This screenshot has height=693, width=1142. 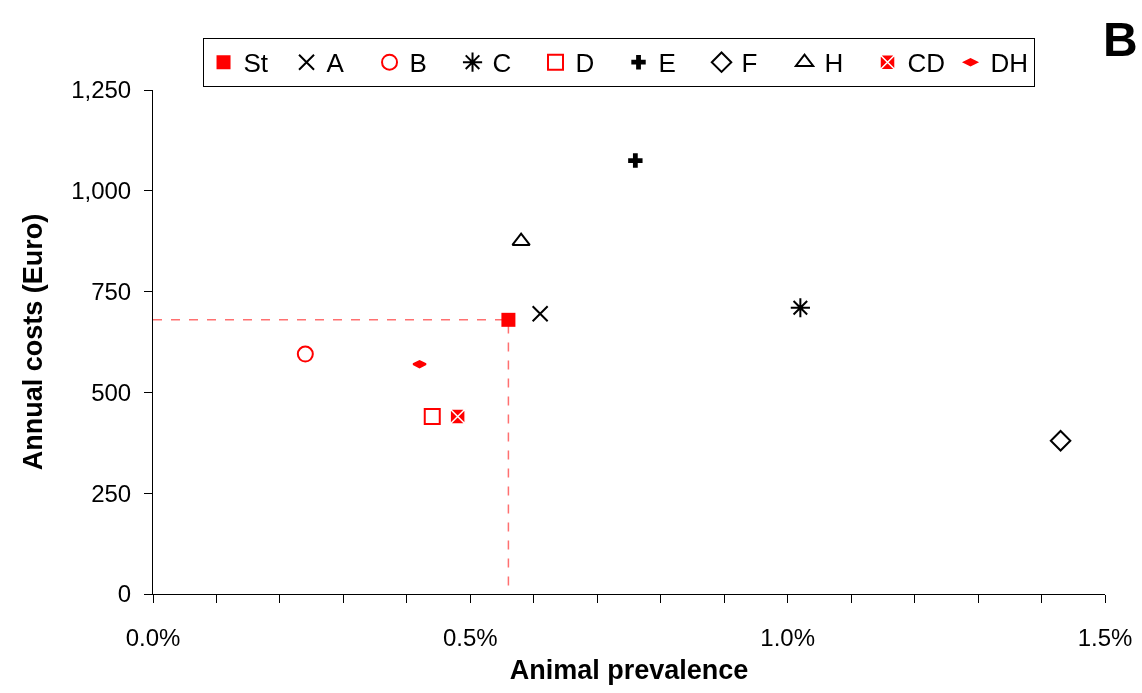 What do you see at coordinates (33, 342) in the screenshot?
I see `y-axis-title: Annual costs (Euro)` at bounding box center [33, 342].